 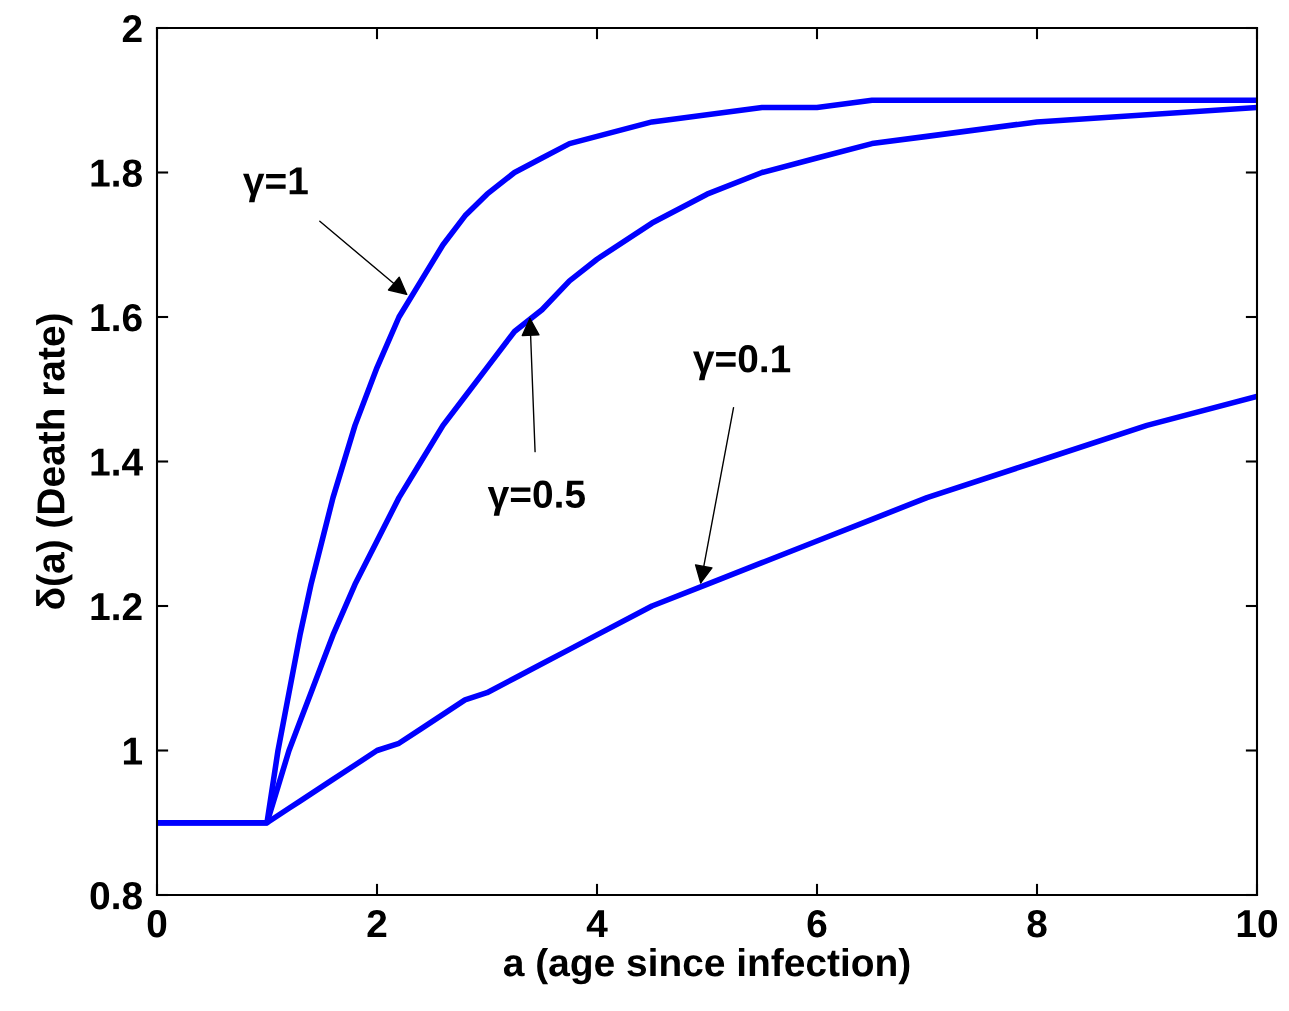 What do you see at coordinates (706, 966) in the screenshot?
I see `x-axis-title: a (age since infection)` at bounding box center [706, 966].